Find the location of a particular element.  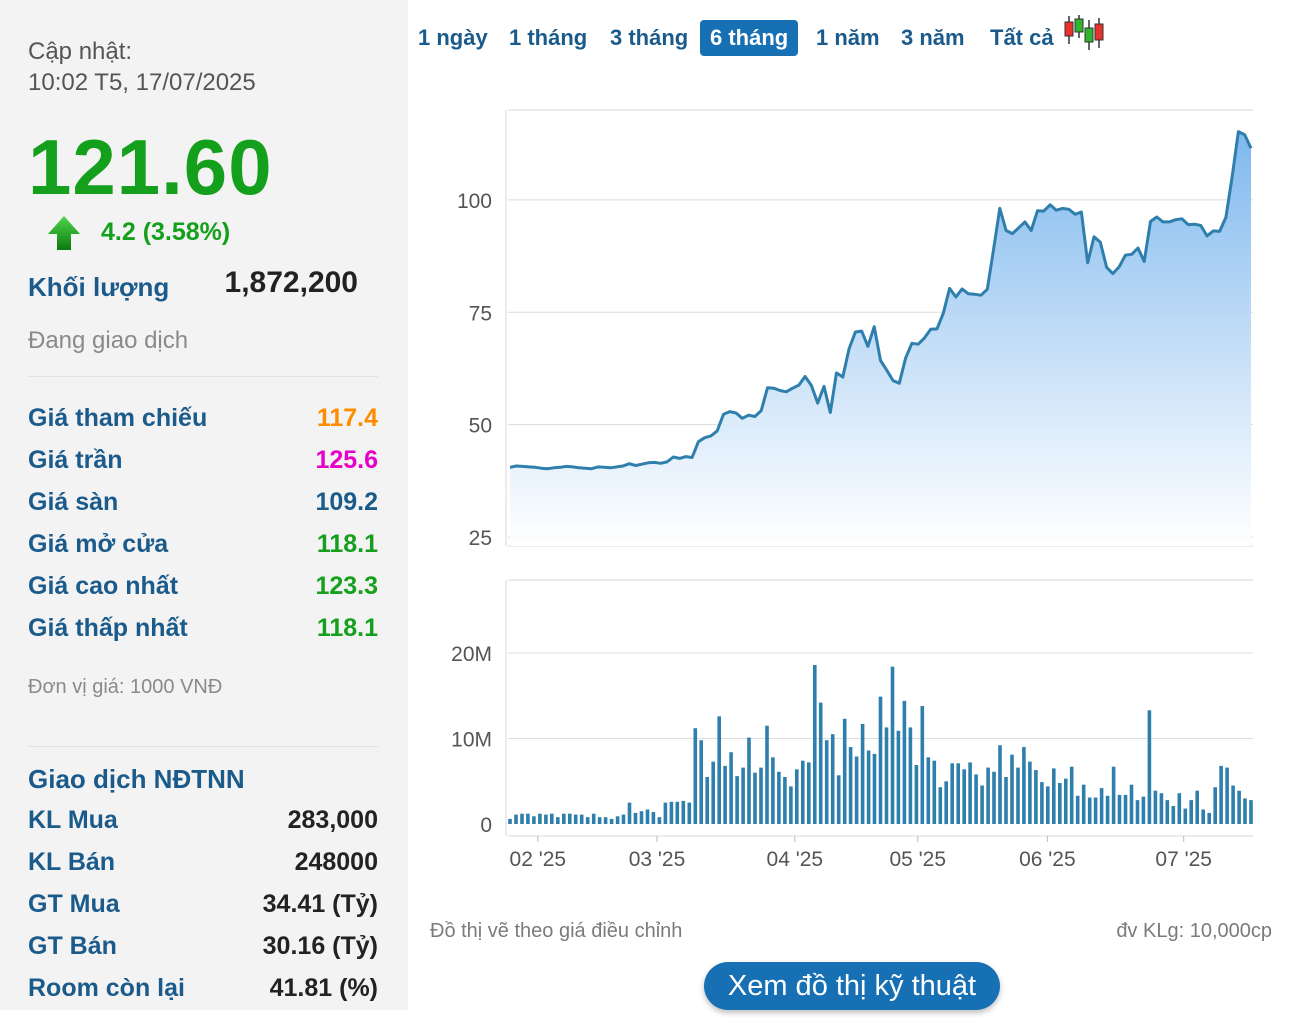

y-tick-label: 10M is located at coordinates (471, 740).